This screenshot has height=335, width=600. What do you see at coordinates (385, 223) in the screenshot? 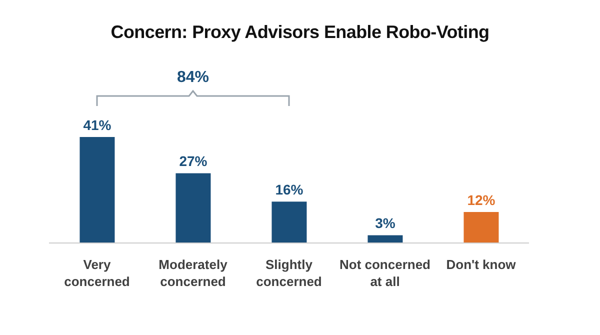
I see `data-label: 3%` at bounding box center [385, 223].